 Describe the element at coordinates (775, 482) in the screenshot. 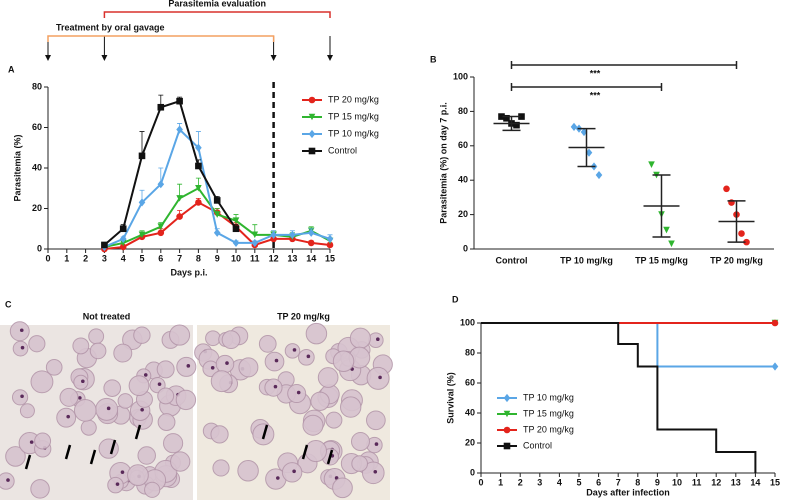

I see `x-tick-label: 15` at that location.